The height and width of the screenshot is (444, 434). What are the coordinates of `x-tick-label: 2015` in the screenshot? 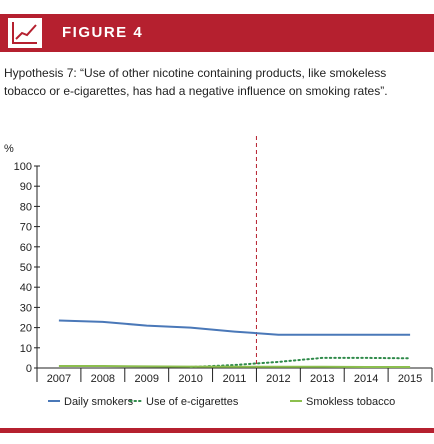 It's located at (410, 379).